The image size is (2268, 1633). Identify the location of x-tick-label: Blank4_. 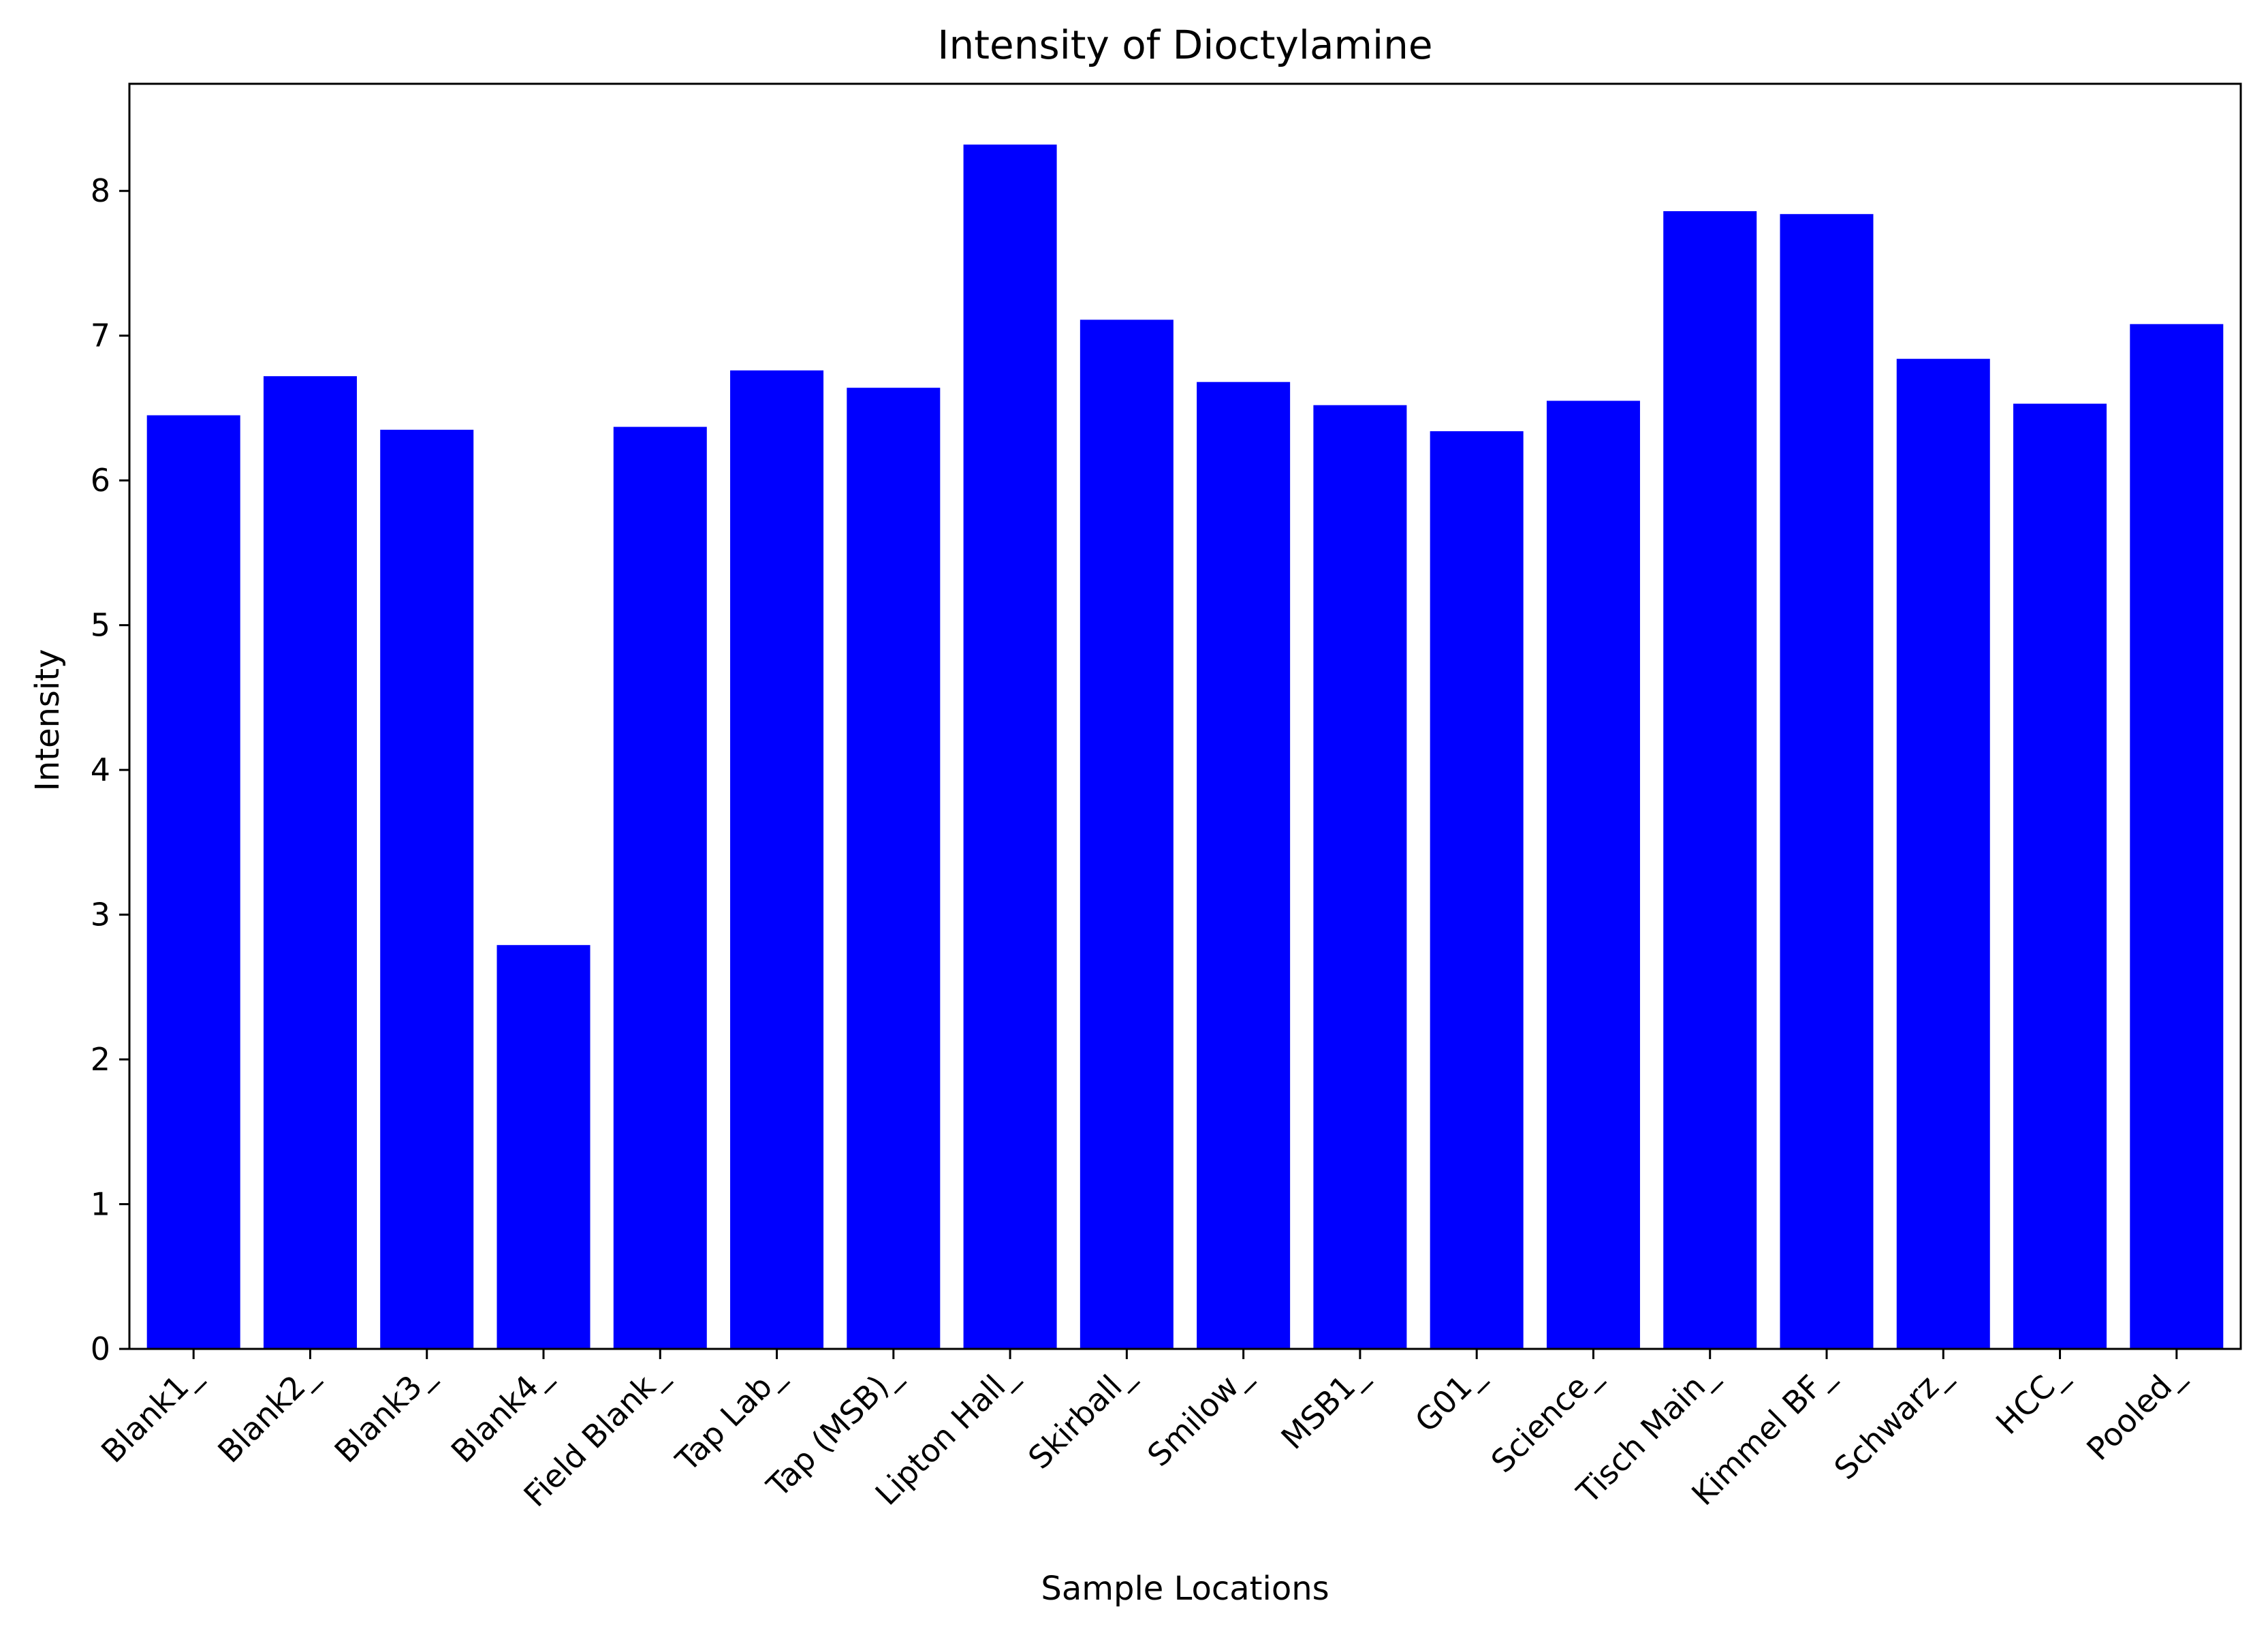
(501, 1413).